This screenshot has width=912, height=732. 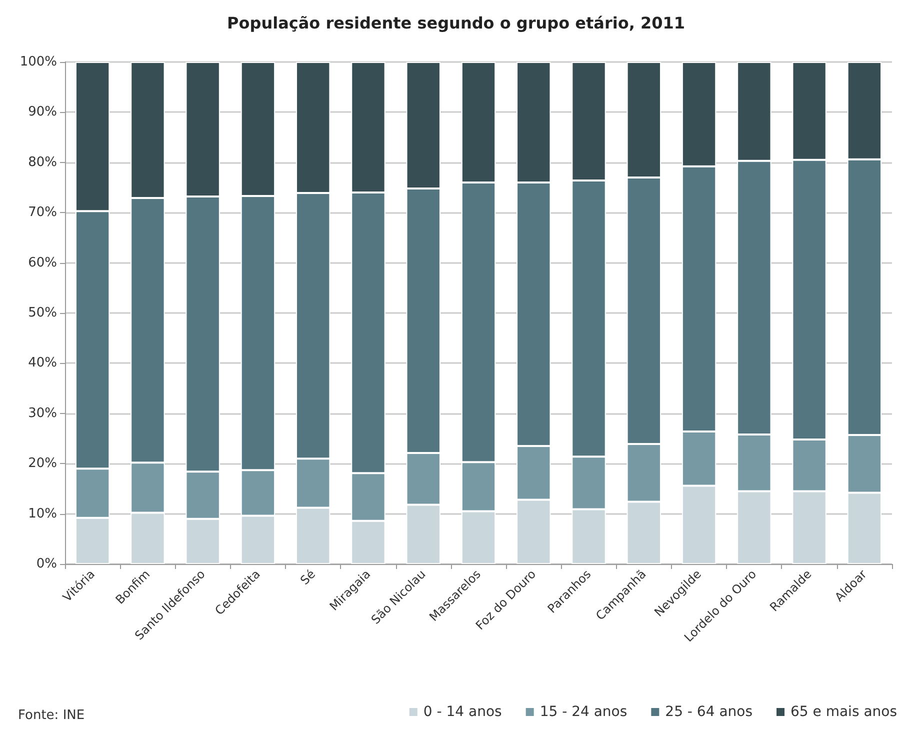 I want to click on y-tick-label: 30%, so click(x=42, y=413).